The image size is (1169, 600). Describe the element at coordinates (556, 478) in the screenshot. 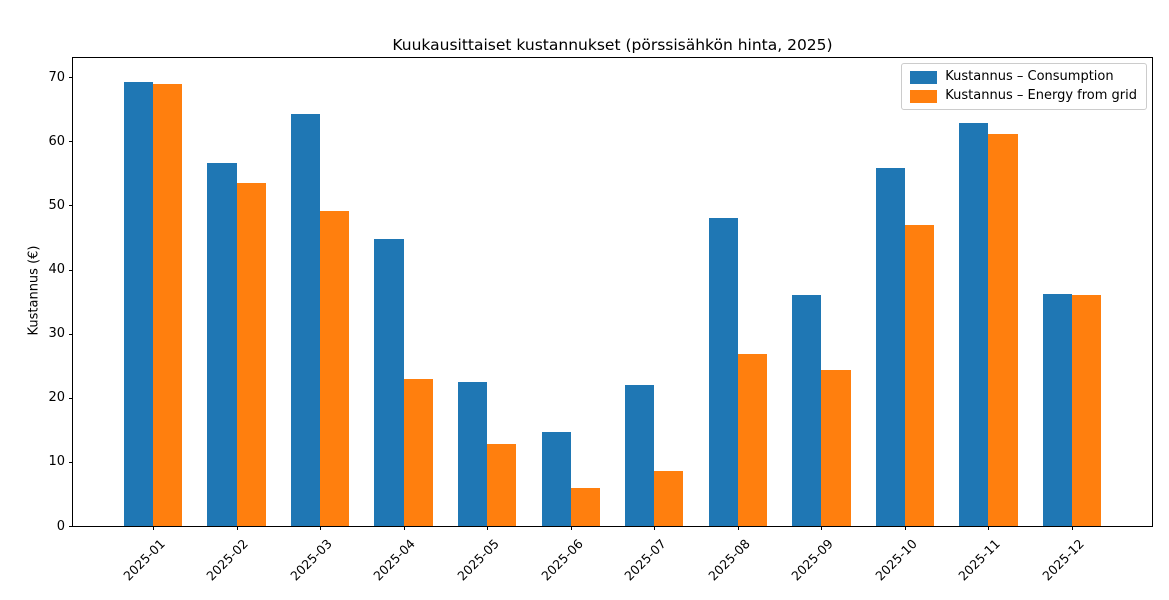

I see `bar-2025-06-series0` at that location.